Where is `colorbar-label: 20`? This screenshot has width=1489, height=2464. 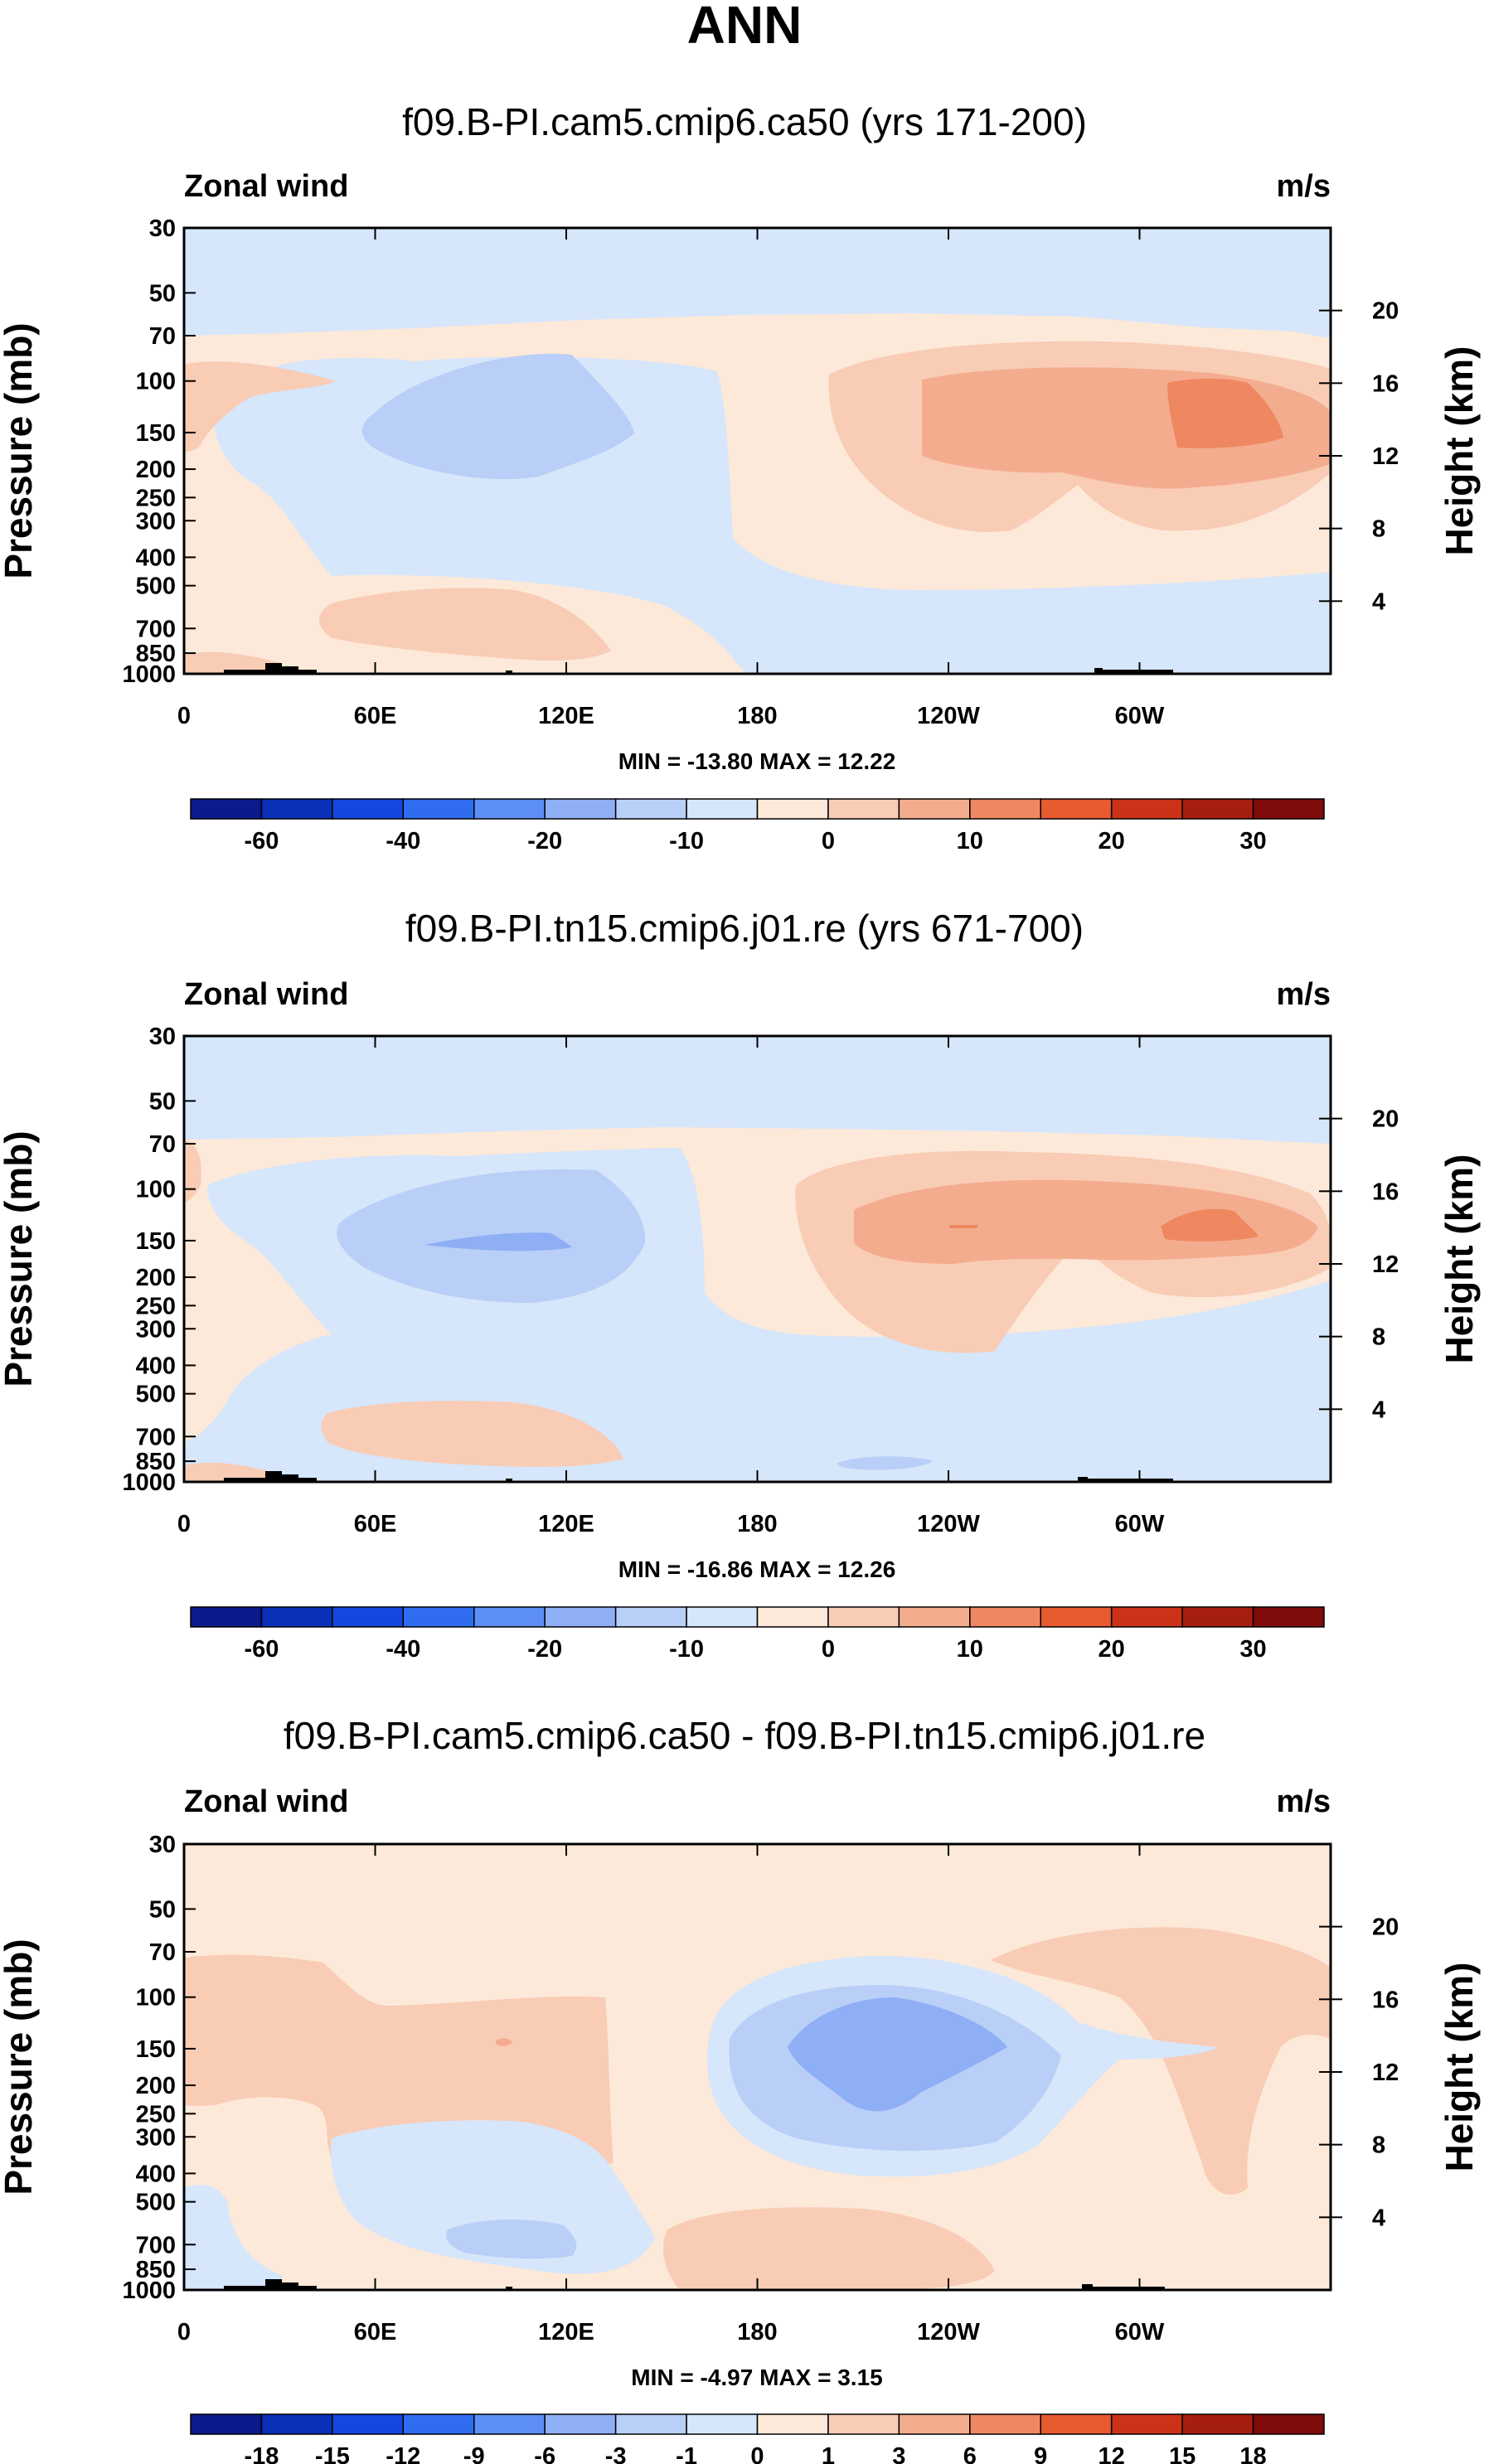
colorbar-label: 20 is located at coordinates (1112, 1649).